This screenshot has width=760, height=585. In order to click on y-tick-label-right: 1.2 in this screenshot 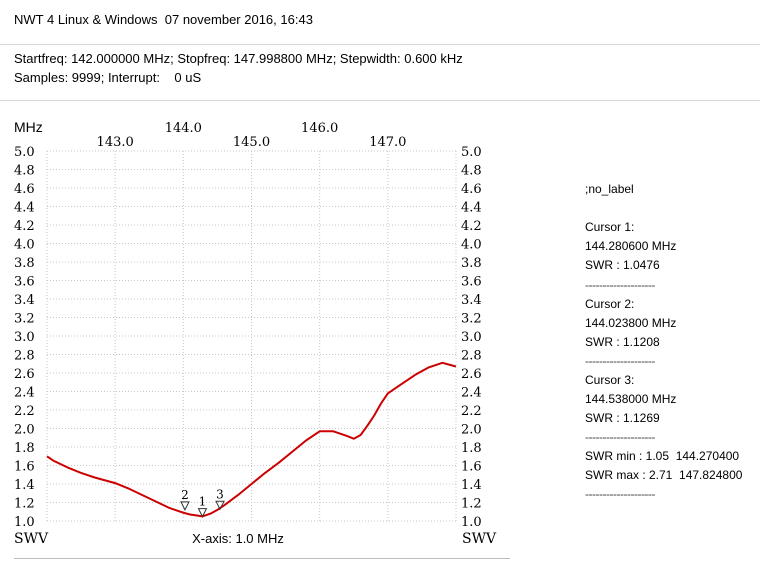, I will do `click(471, 504)`.